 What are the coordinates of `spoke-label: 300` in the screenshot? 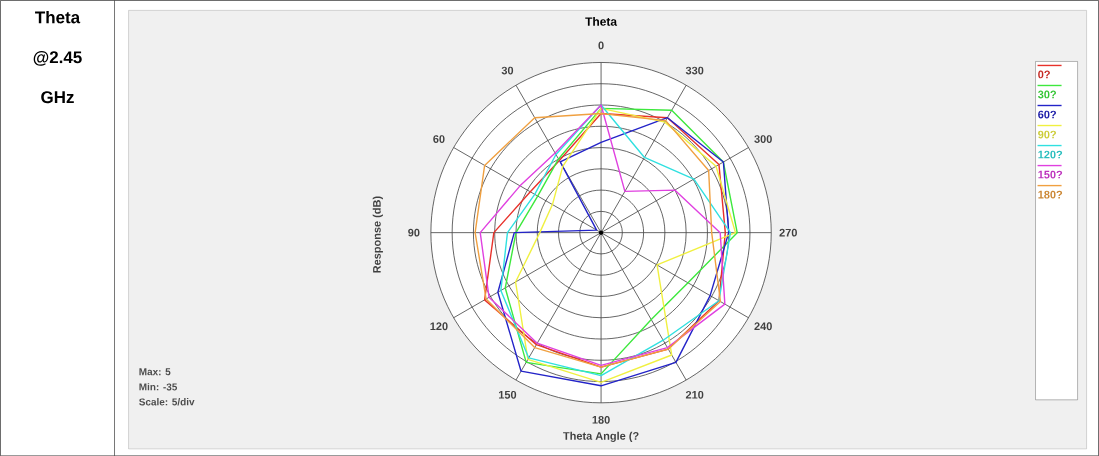 It's located at (763, 139).